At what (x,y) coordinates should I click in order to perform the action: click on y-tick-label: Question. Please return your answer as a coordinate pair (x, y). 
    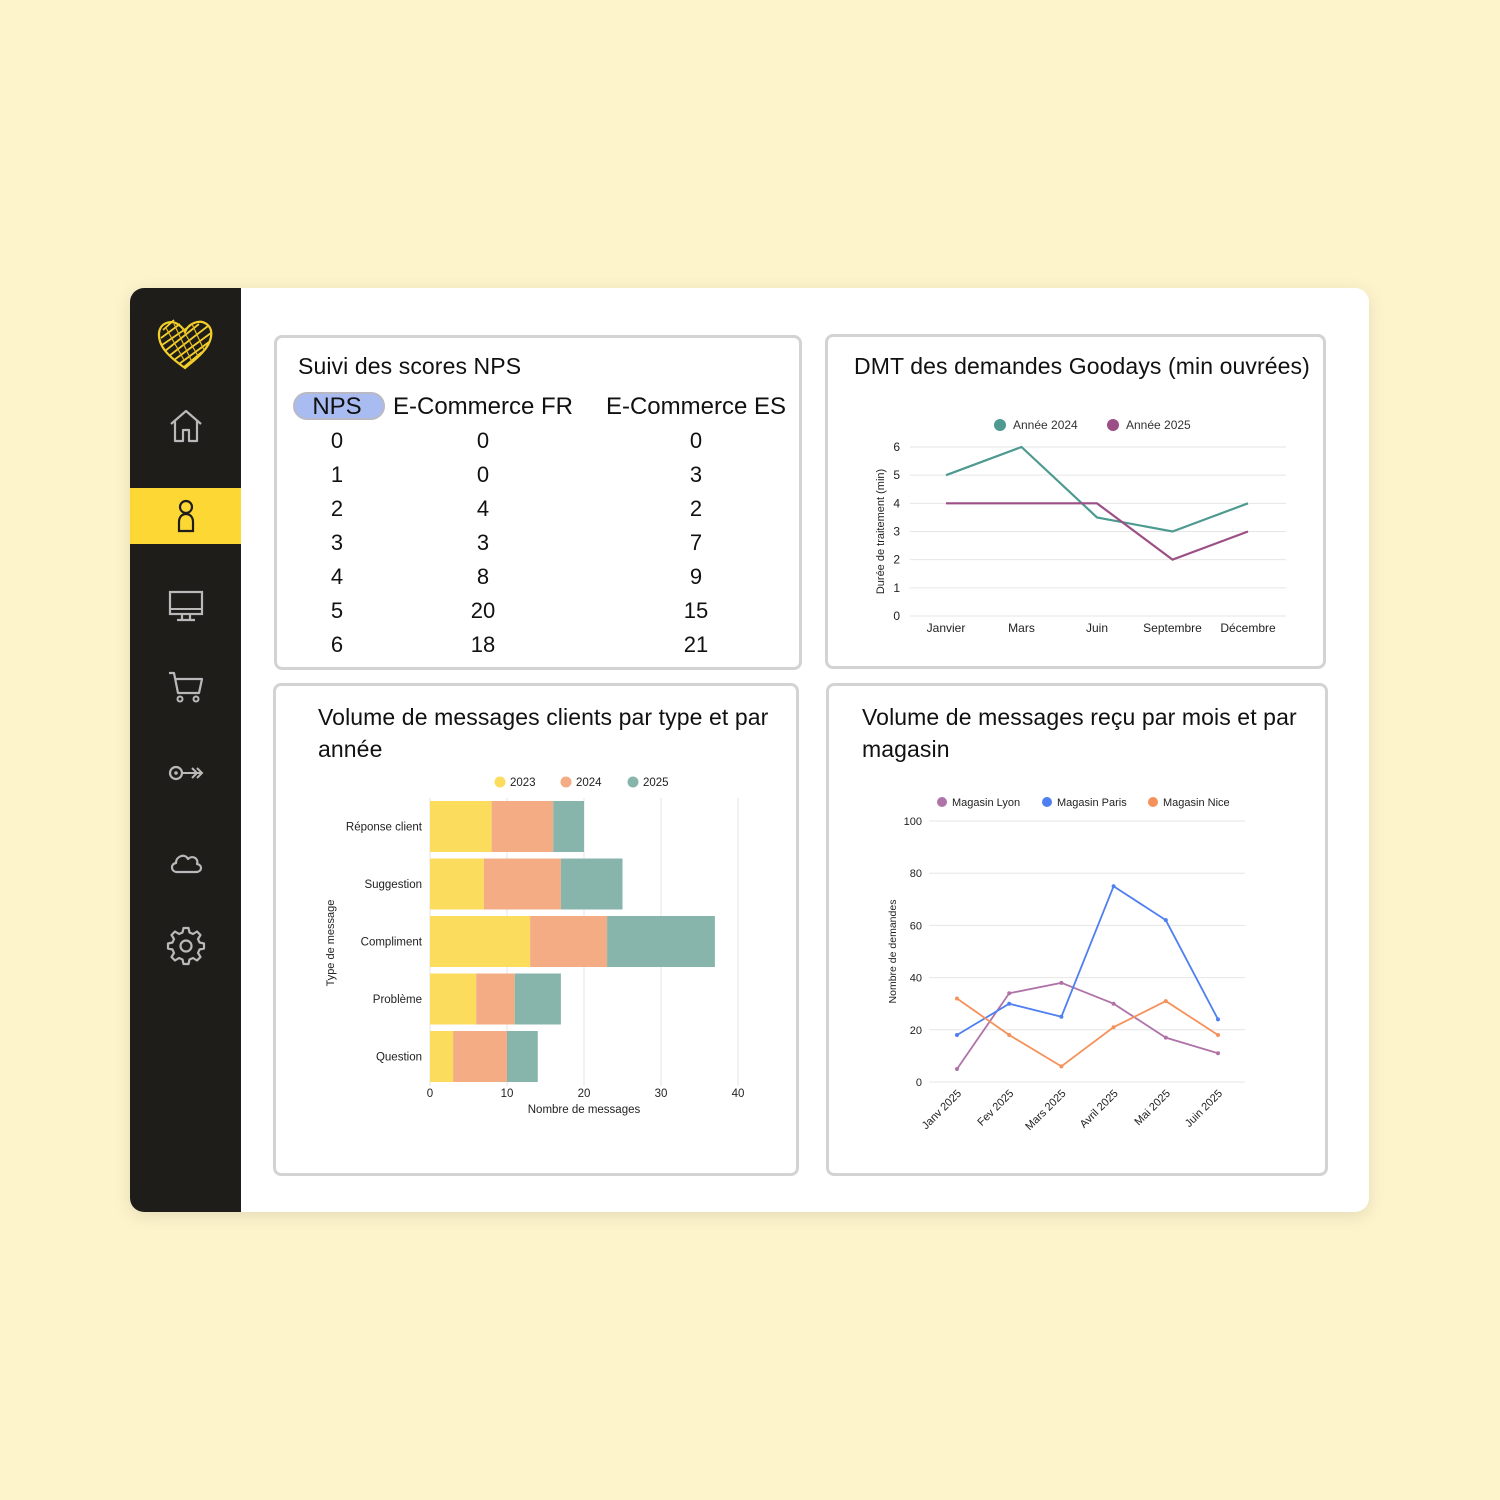
    Looking at the image, I should click on (399, 1058).